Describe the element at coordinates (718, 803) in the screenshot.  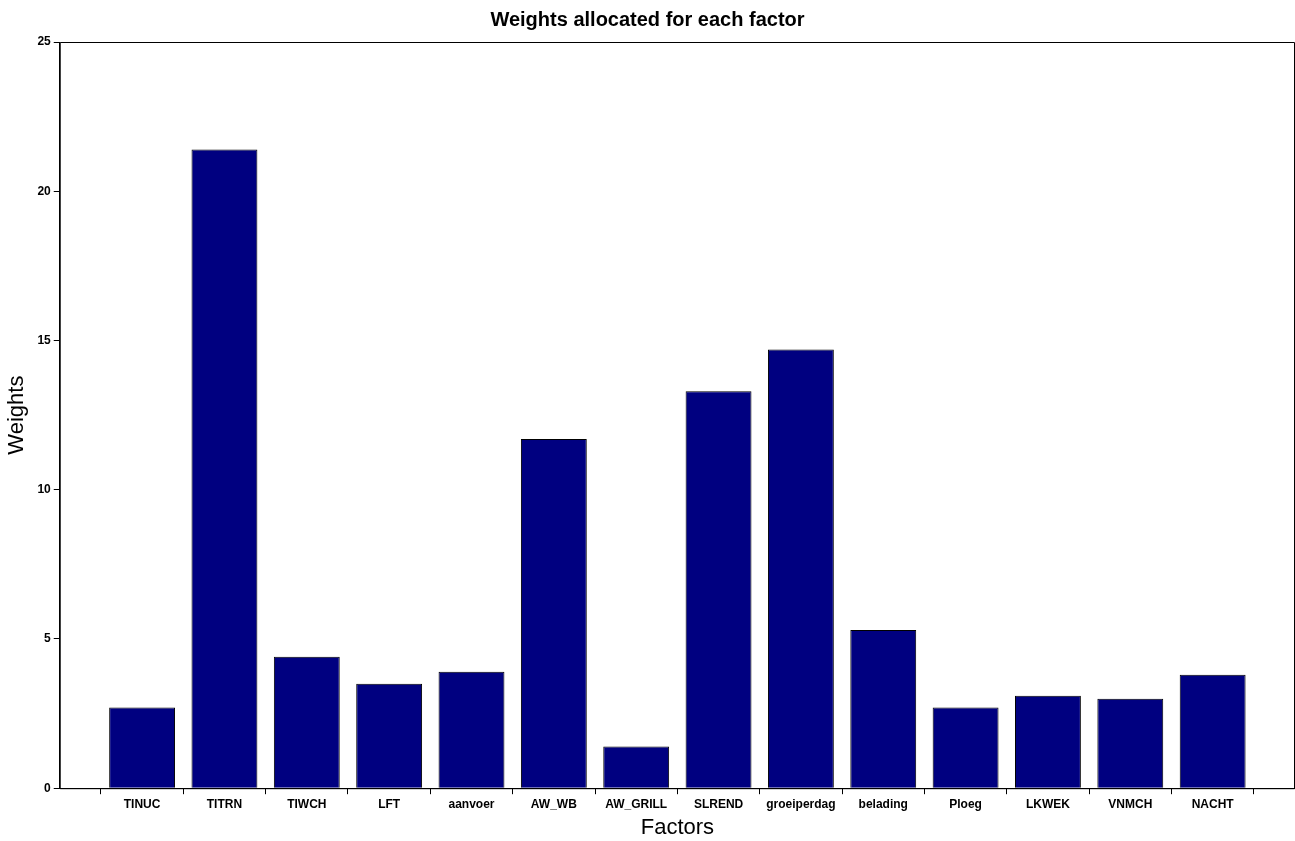
I see `x-tick-label: SLREND` at that location.